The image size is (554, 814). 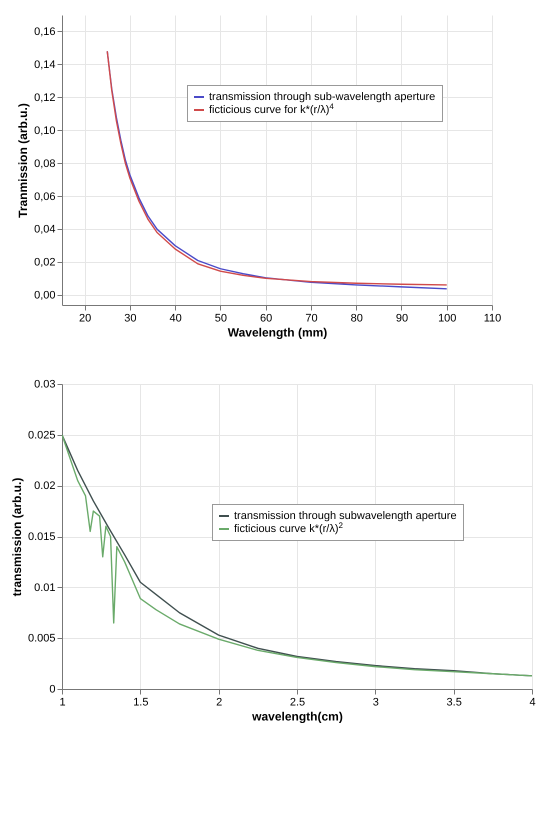 I want to click on y-axis-title: transmission (arb.u.), so click(x=17, y=537).